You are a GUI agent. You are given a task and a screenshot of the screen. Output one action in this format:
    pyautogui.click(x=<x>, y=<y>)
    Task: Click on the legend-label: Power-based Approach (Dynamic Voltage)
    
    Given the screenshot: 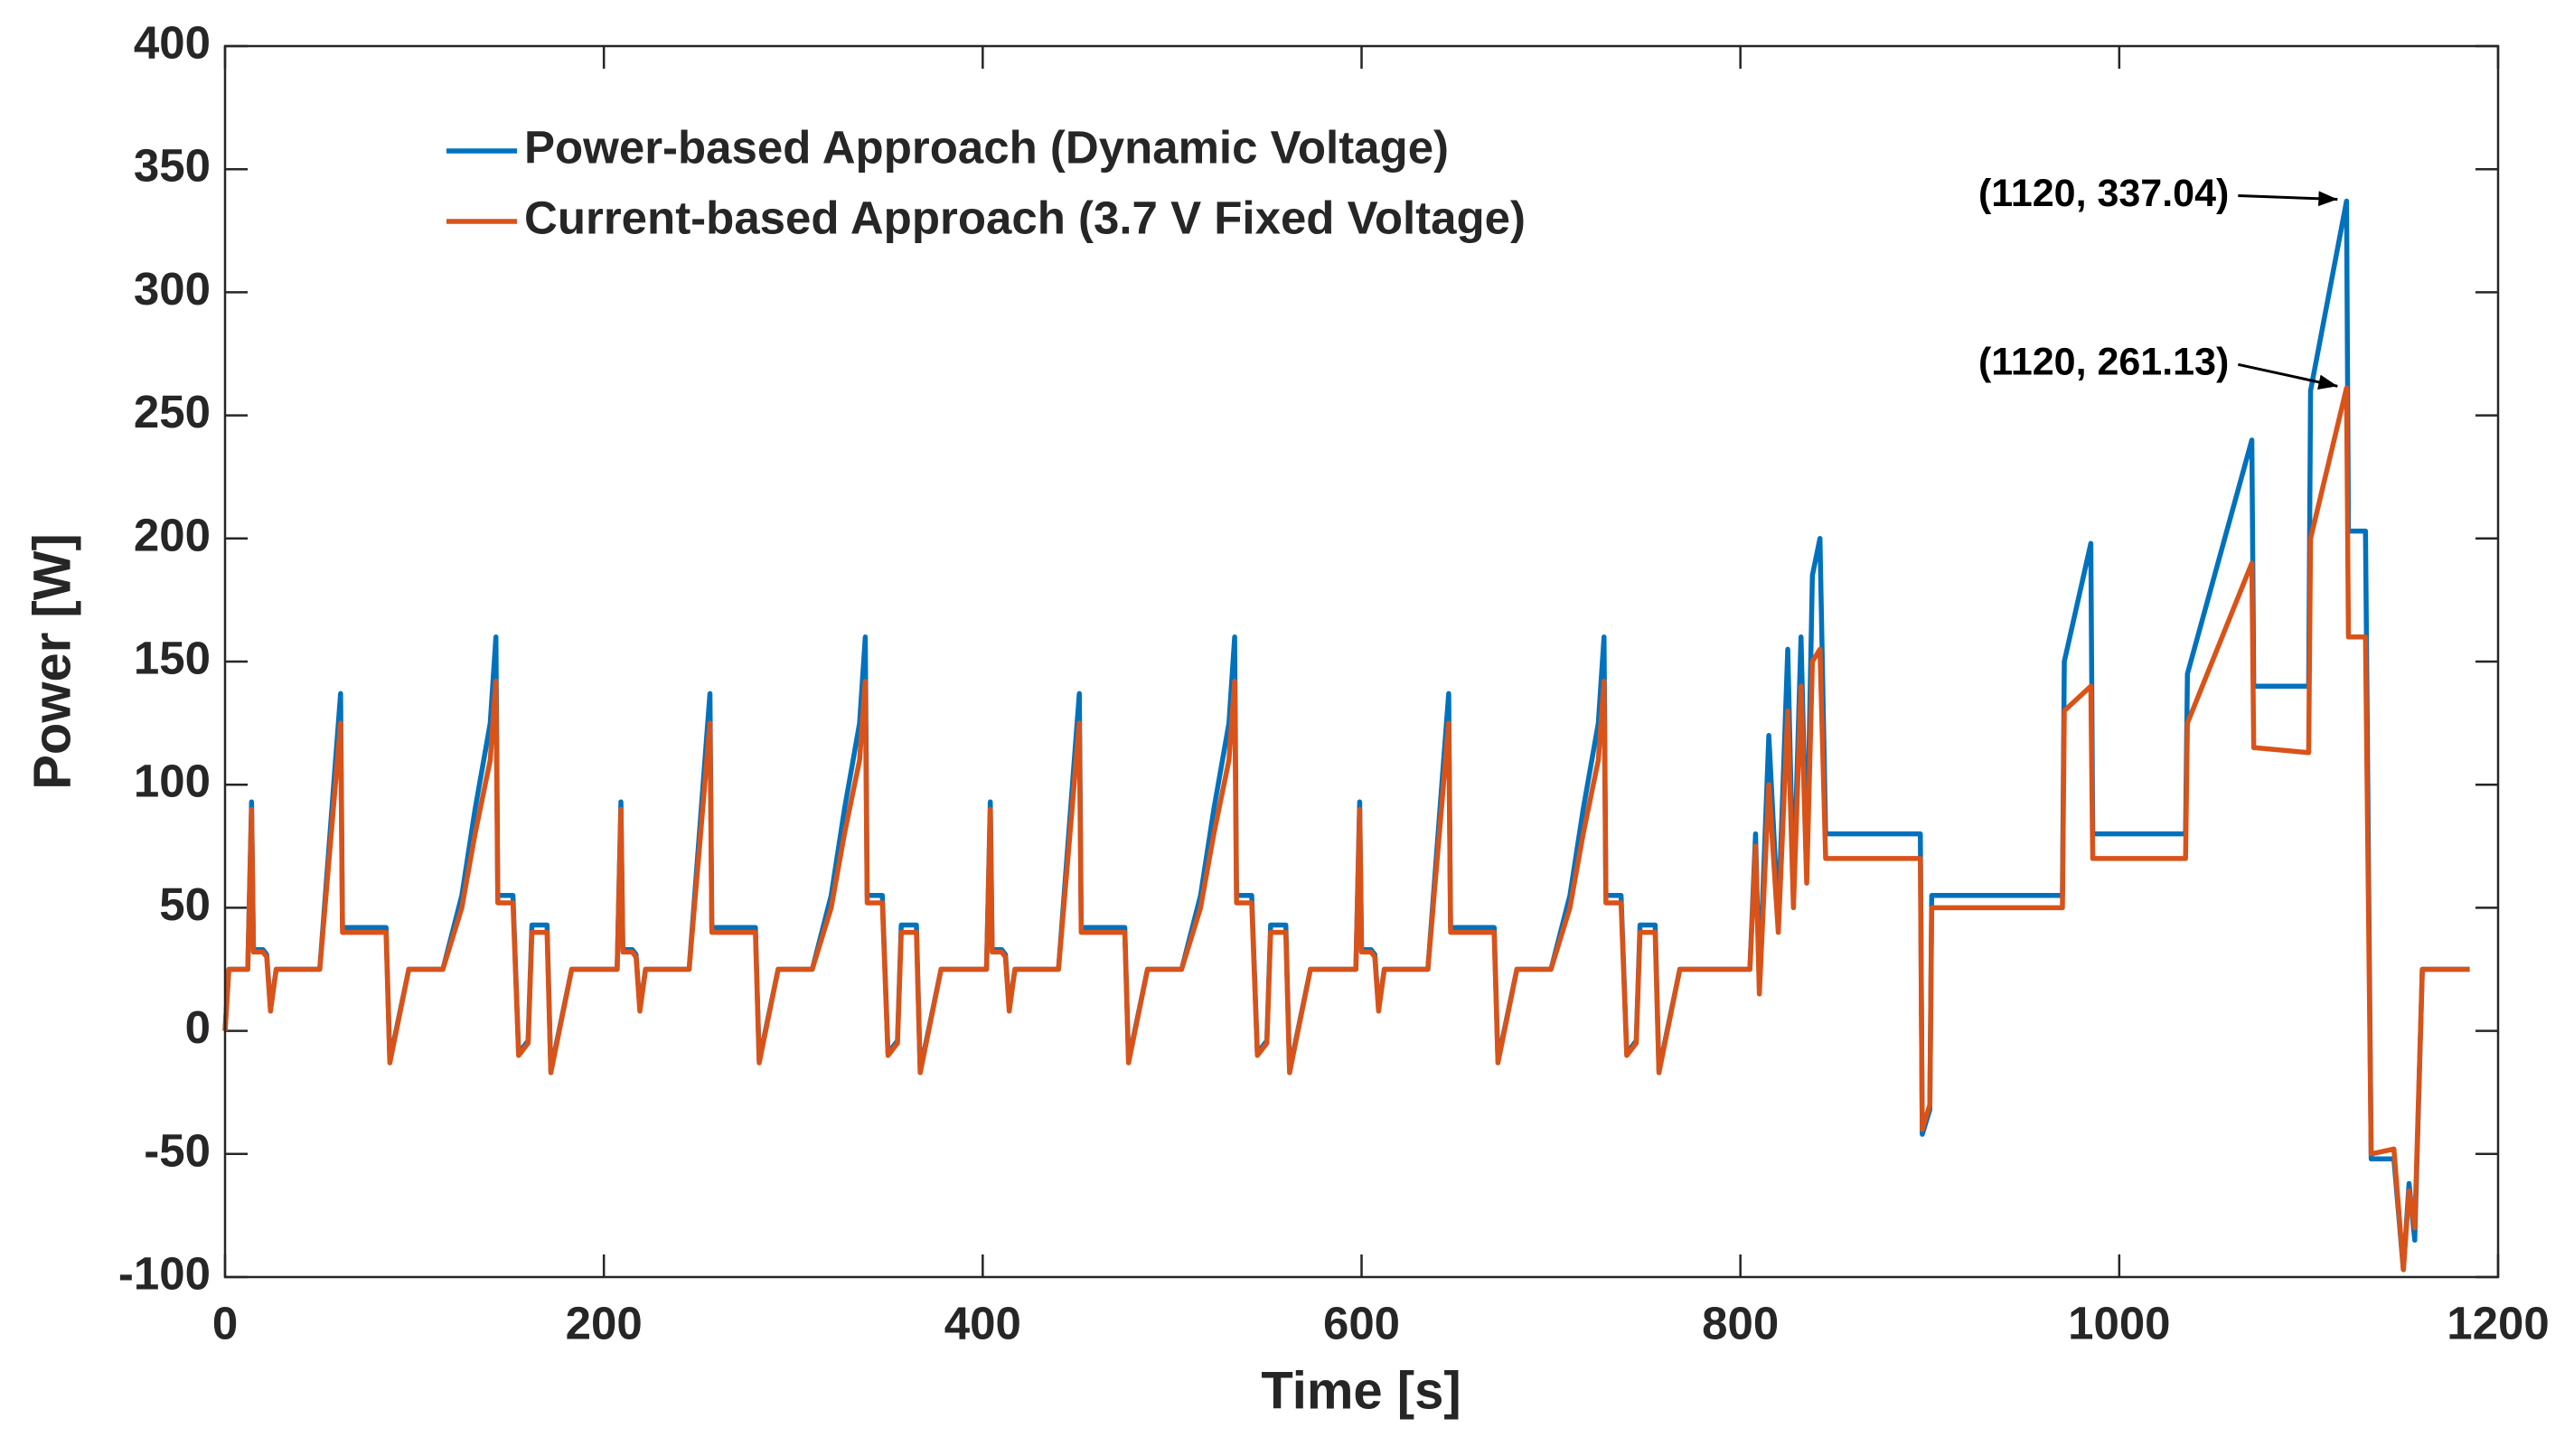 What is the action you would take?
    pyautogui.click(x=986, y=147)
    